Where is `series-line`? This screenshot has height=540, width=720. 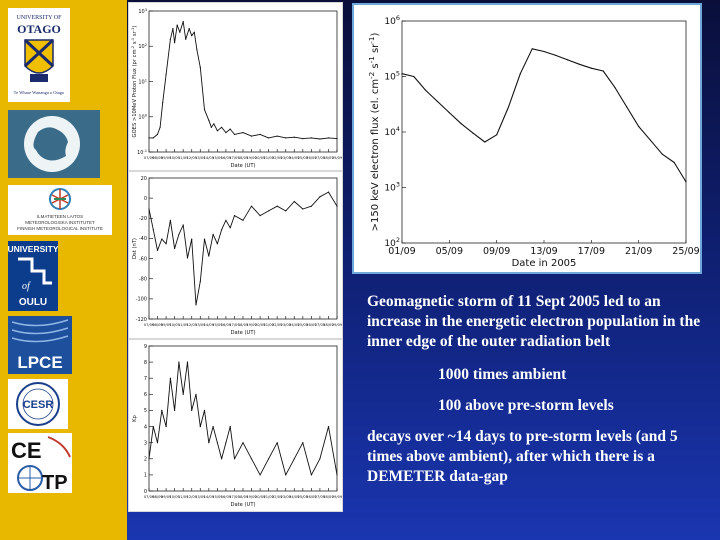
series-line is located at coordinates (243, 248).